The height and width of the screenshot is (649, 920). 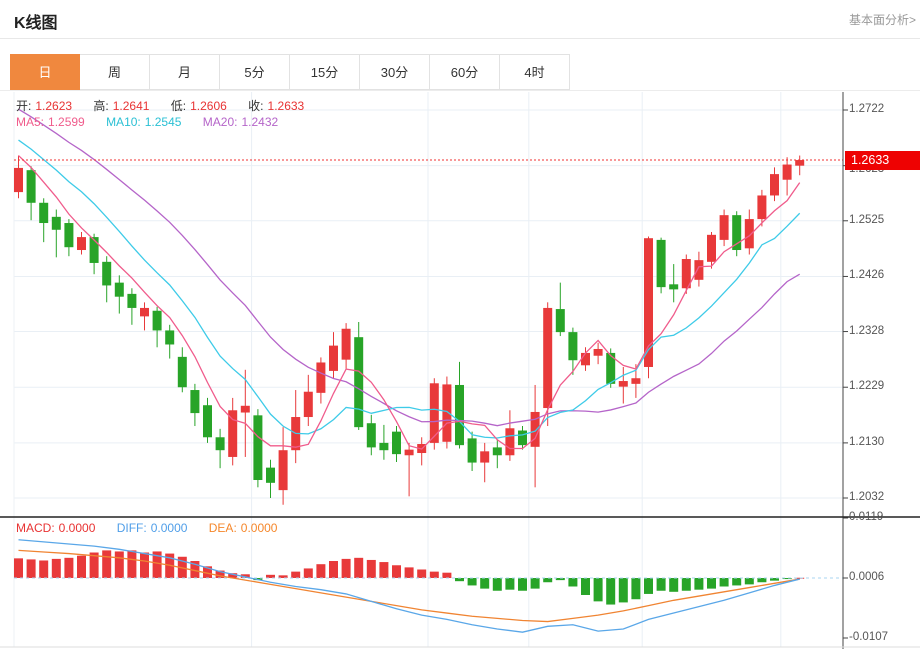 What do you see at coordinates (259, 528) in the screenshot?
I see `dea-value: 0.0000` at bounding box center [259, 528].